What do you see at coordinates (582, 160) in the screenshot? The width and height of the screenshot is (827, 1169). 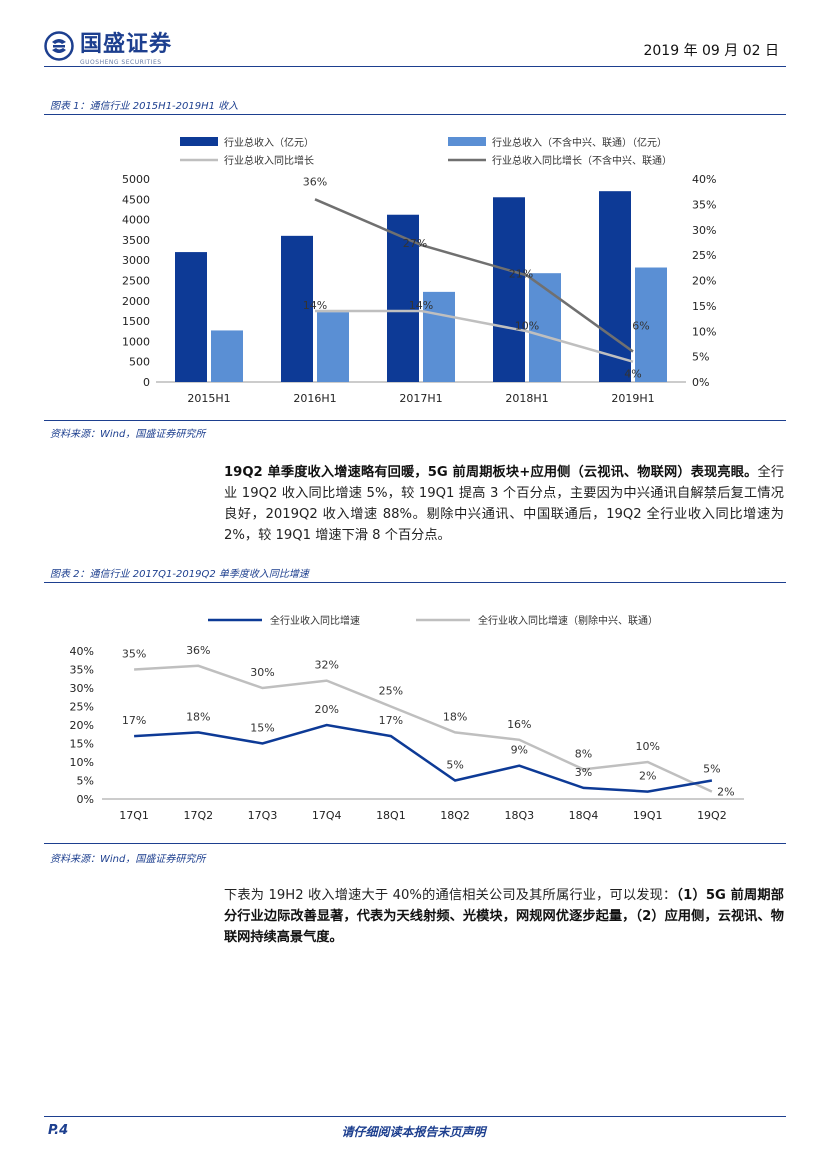 I see `legend-label-3: 行业总收入同比增长（不含中兴、联通）` at bounding box center [582, 160].